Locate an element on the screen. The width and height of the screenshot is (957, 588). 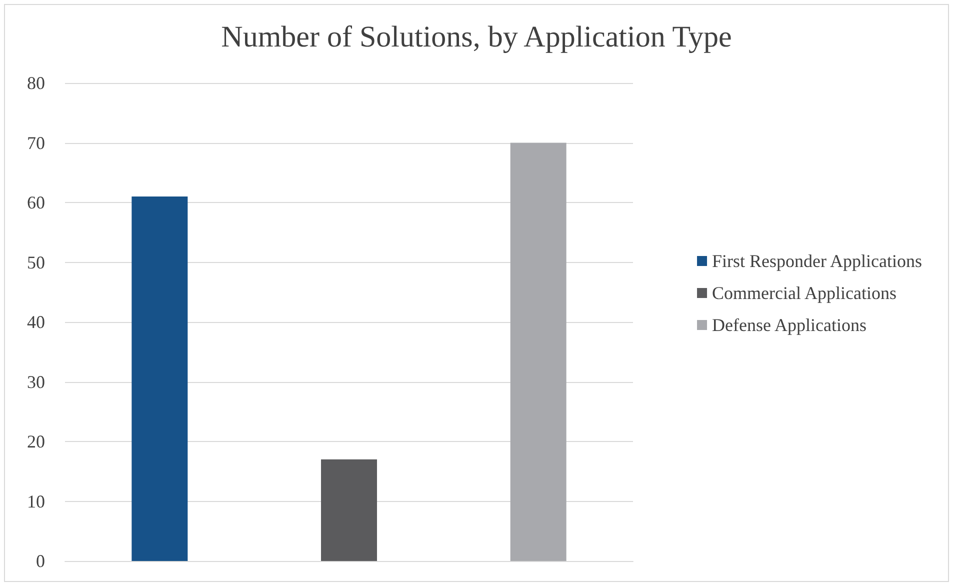
y-tick-label: 10 is located at coordinates (36, 501).